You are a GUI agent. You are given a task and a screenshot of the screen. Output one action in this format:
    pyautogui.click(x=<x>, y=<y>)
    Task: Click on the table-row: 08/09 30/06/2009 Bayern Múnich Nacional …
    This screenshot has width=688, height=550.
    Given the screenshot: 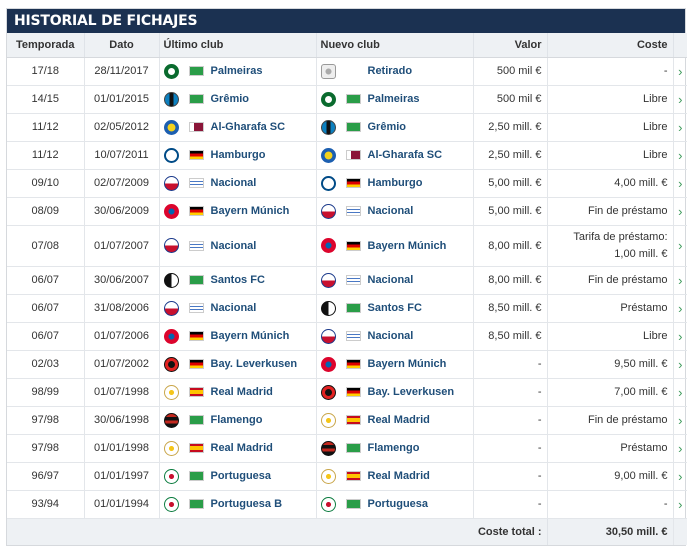 What is the action you would take?
    pyautogui.click(x=347, y=210)
    